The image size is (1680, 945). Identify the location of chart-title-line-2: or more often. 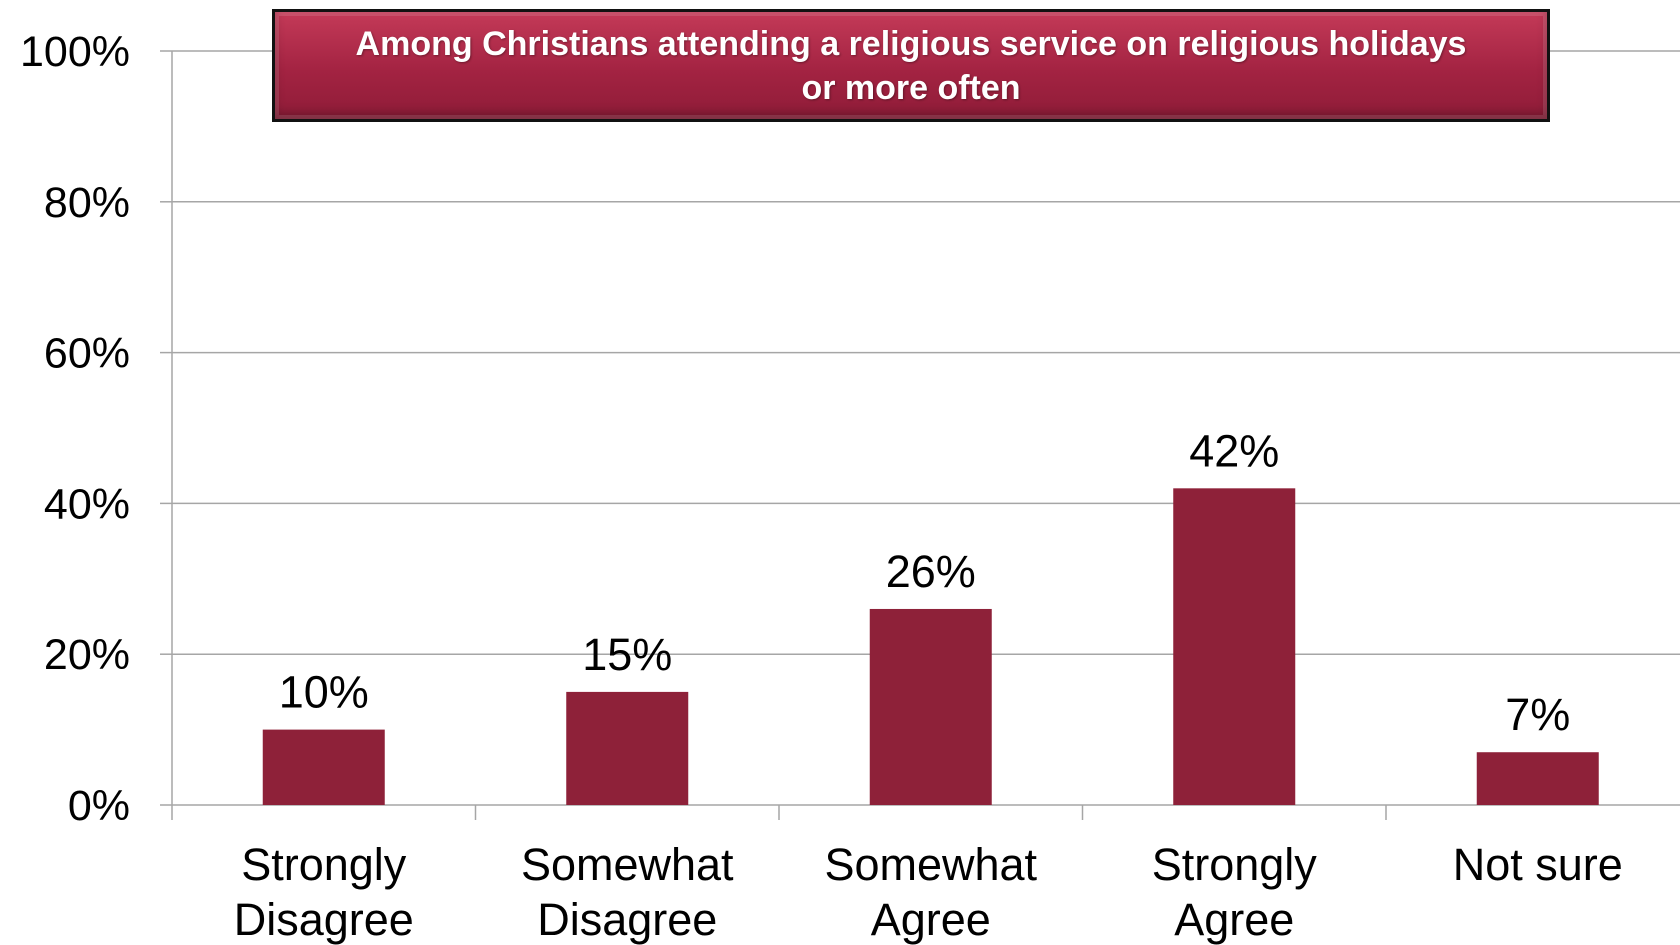
(911, 87).